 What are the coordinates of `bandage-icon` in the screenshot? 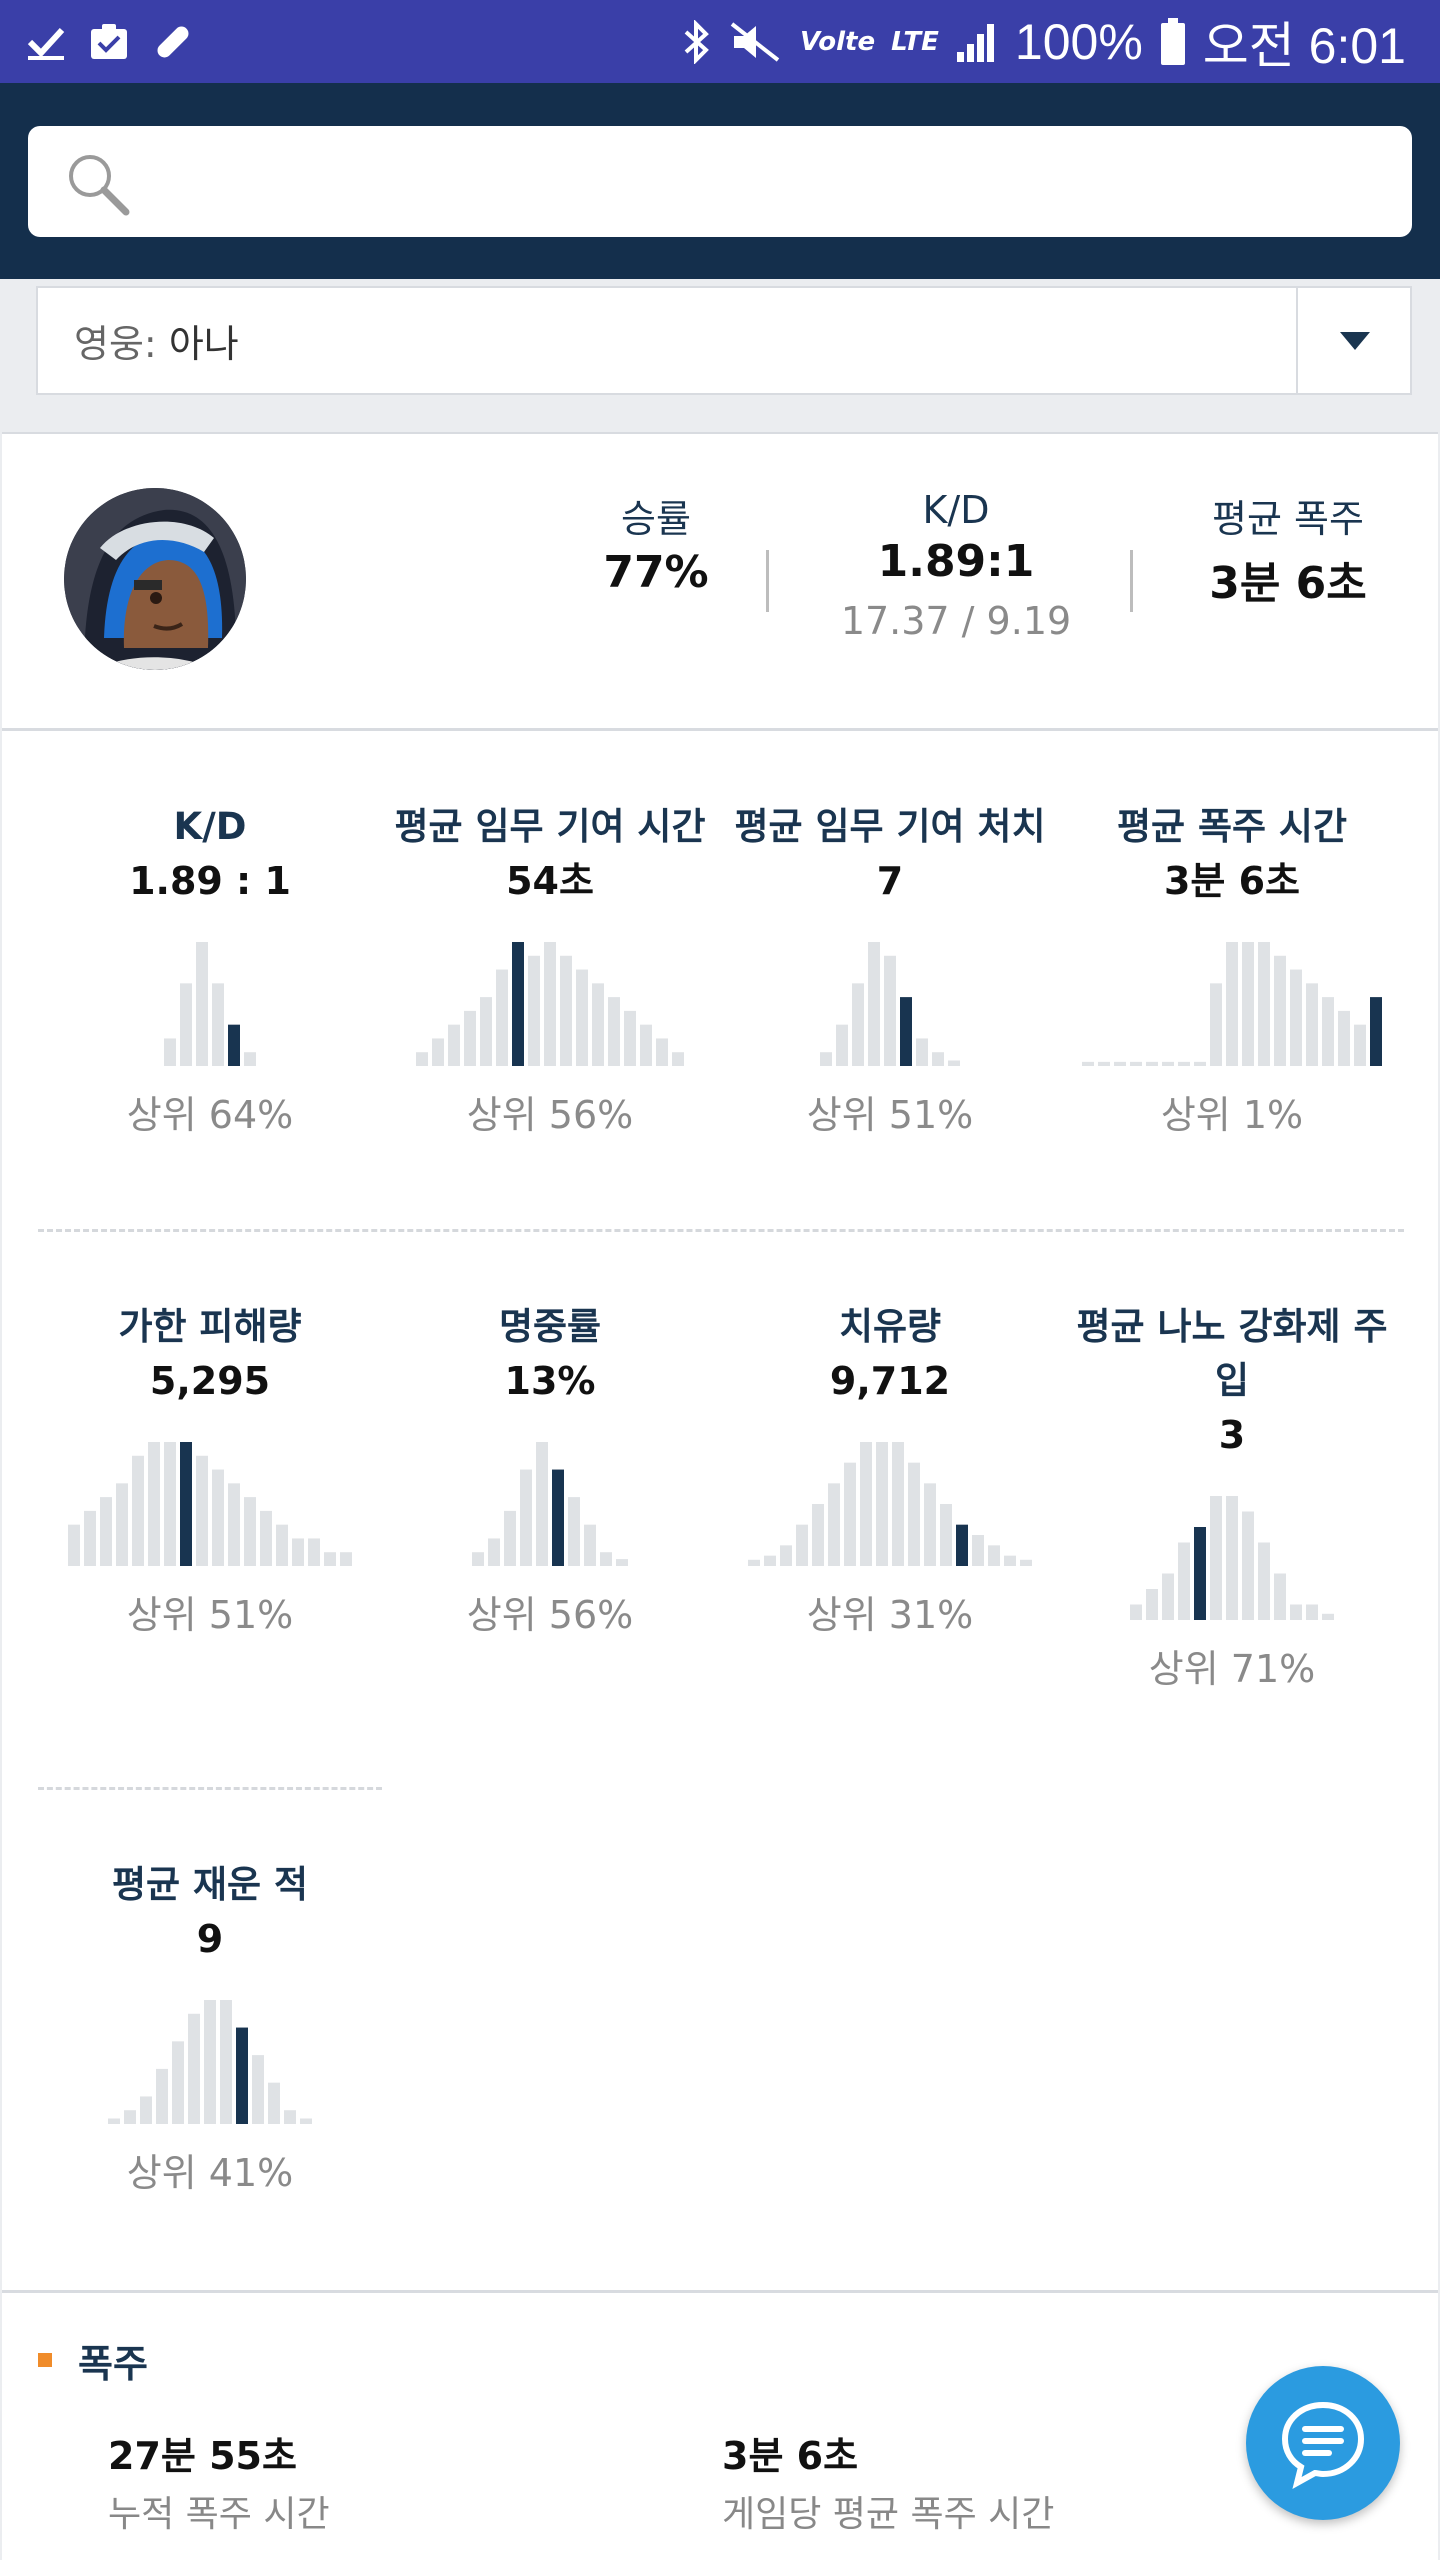 It's located at (173, 41).